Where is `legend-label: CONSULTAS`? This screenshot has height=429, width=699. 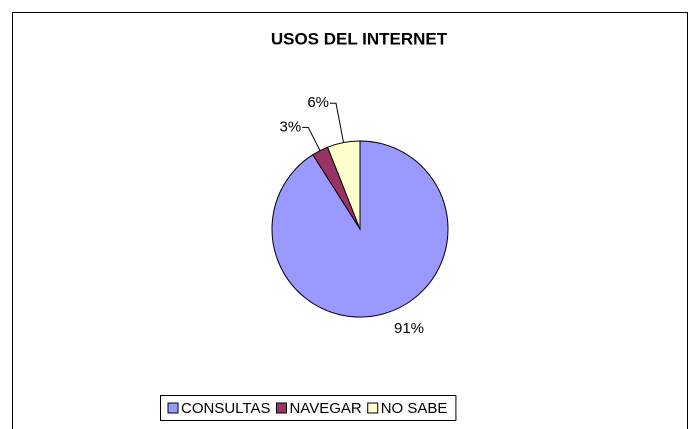 legend-label: CONSULTAS is located at coordinates (225, 408).